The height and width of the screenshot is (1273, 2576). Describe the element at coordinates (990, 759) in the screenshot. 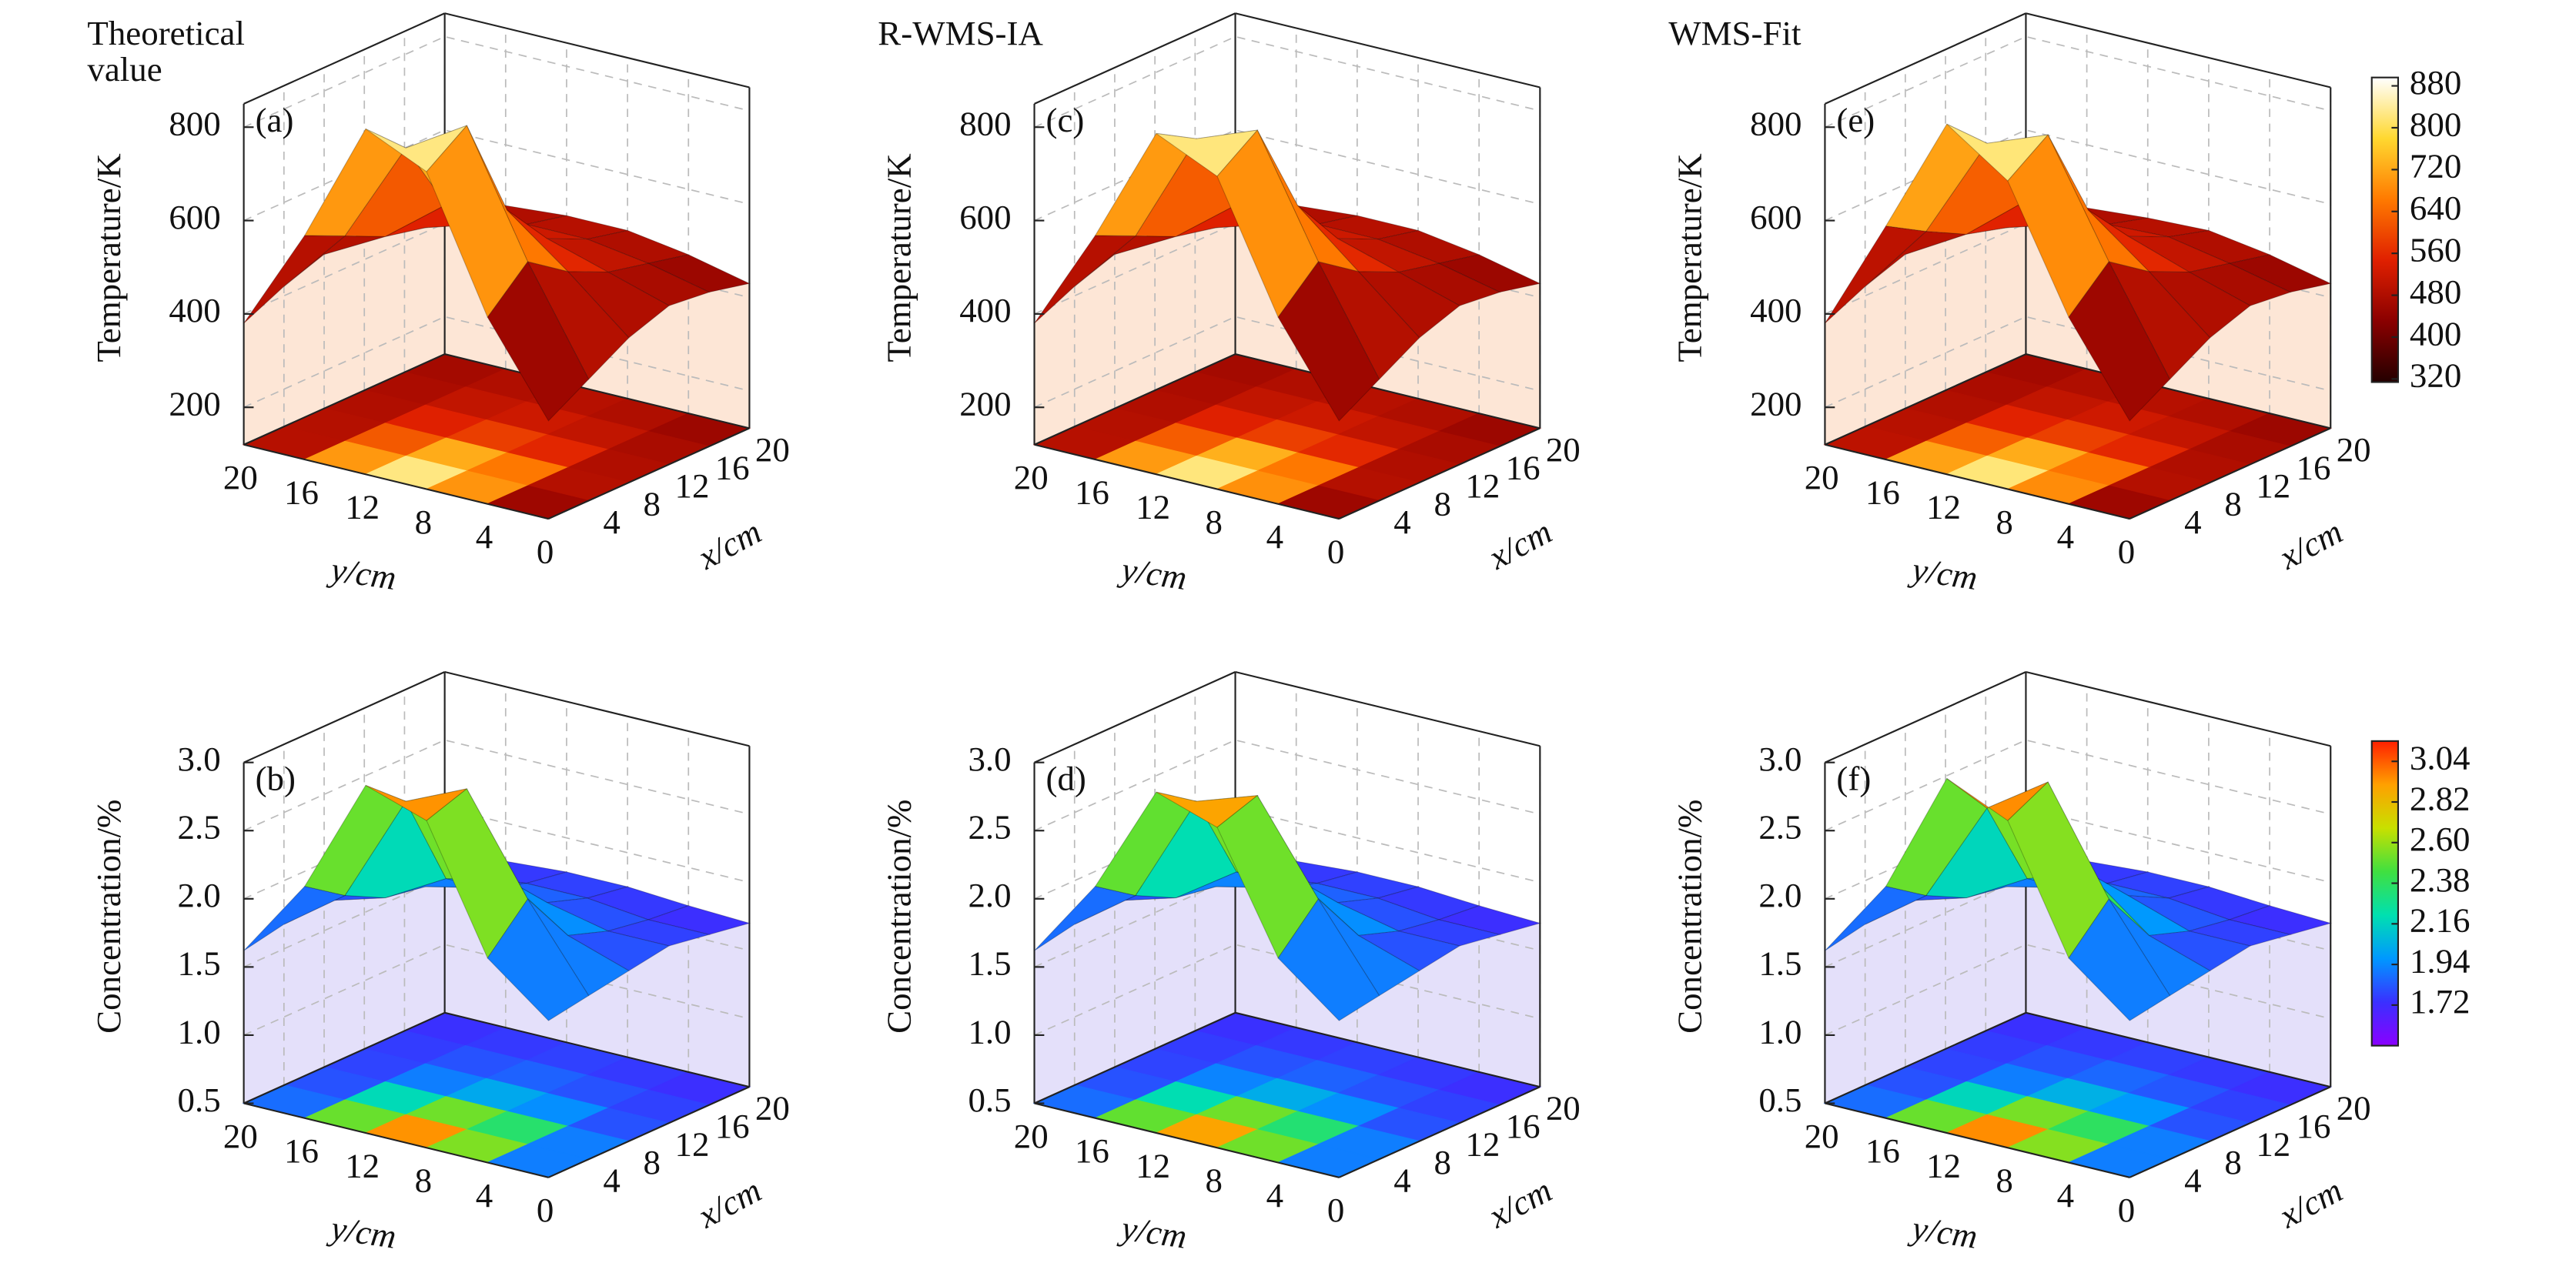

I see `z-tick-label: 3.0` at that location.